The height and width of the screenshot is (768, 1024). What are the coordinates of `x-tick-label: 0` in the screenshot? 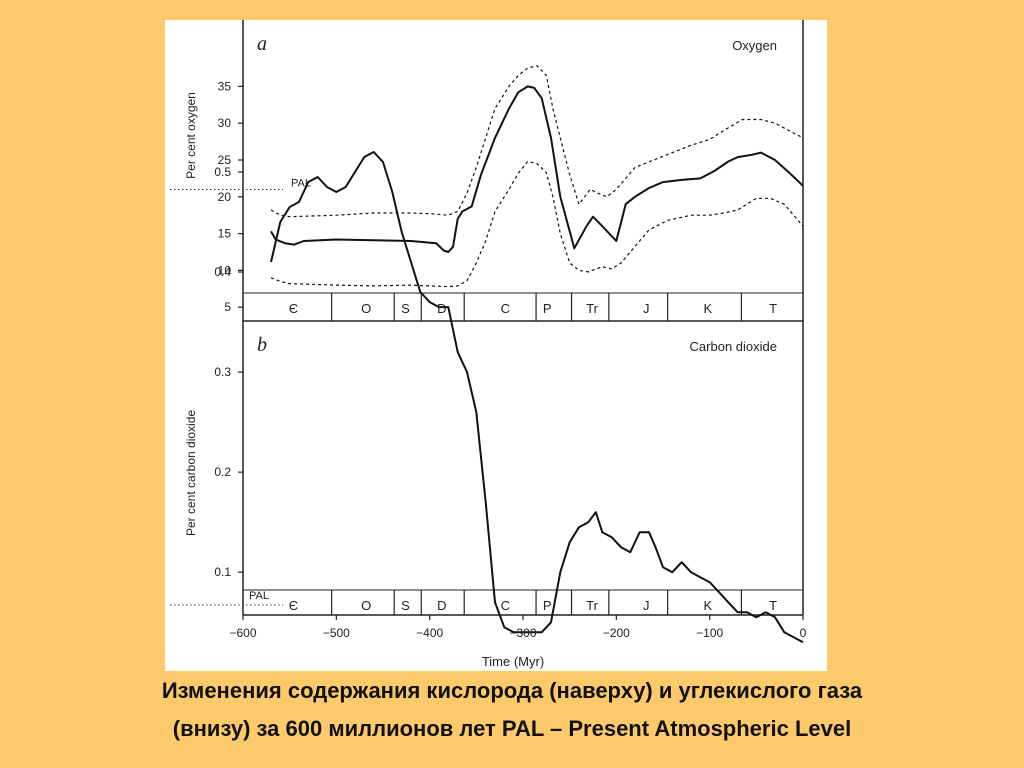 It's located at (803, 633).